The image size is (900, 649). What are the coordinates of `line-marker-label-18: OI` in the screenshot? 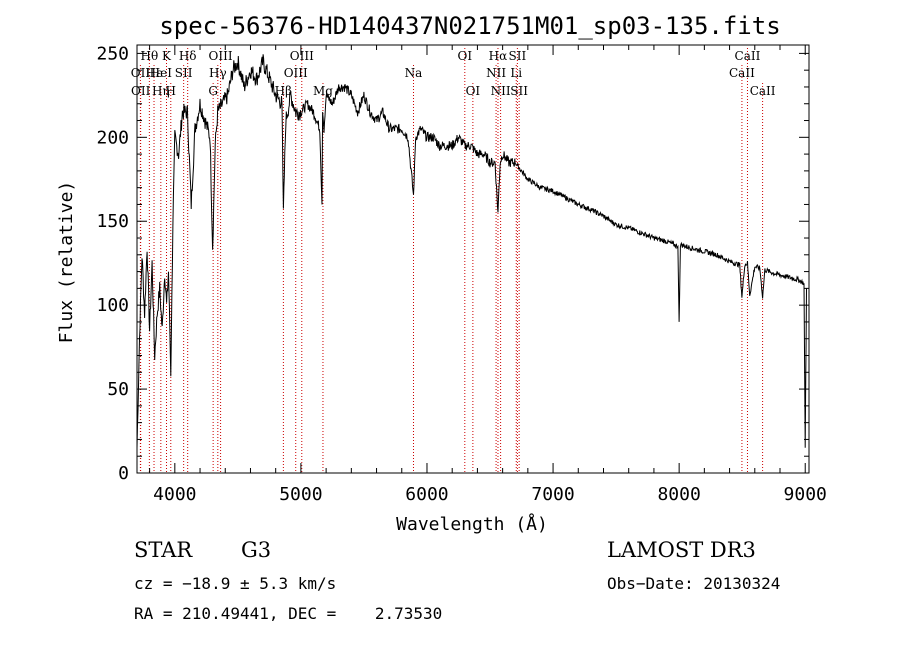 It's located at (465, 56).